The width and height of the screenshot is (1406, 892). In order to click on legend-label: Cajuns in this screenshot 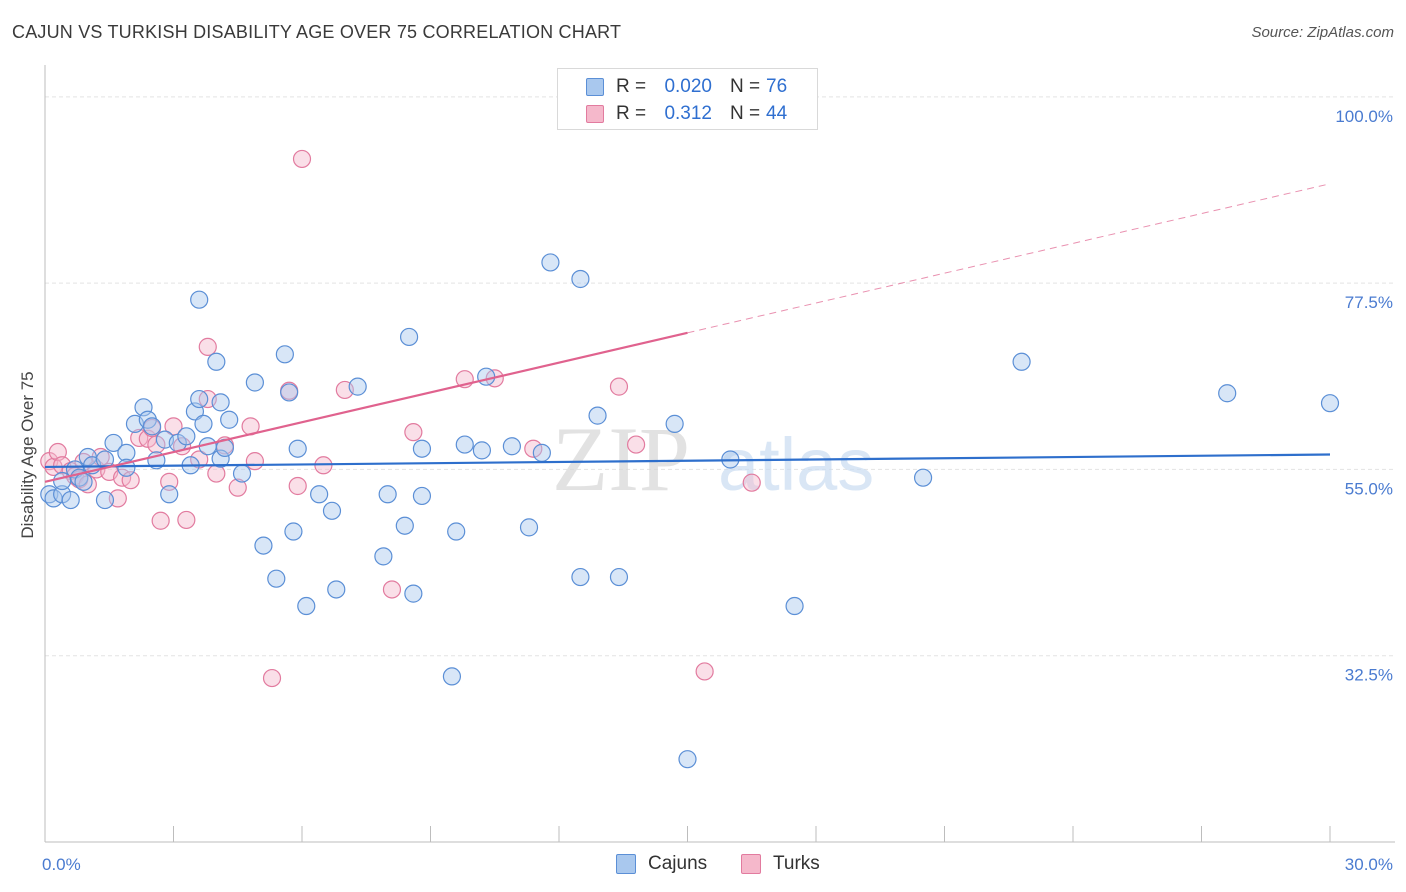, I will do `click(678, 863)`.